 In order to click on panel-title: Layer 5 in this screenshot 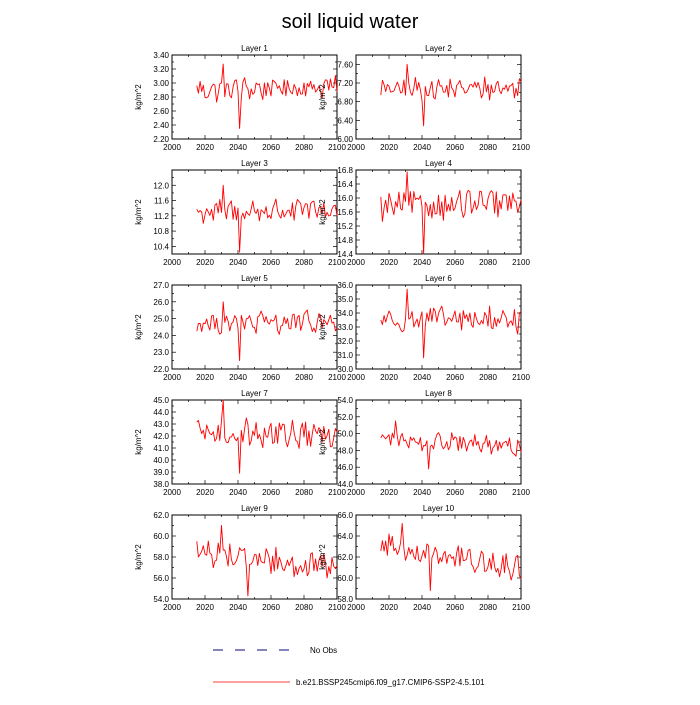, I will do `click(254, 278)`.